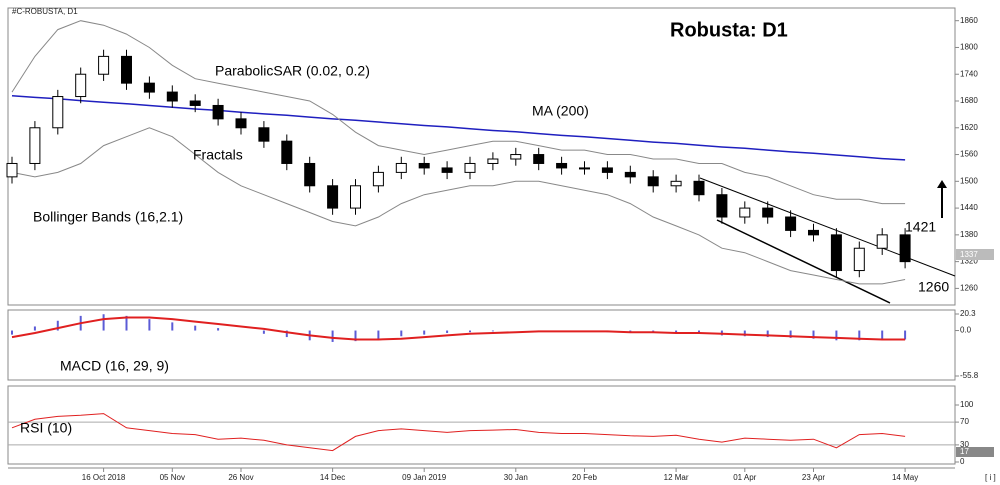 This screenshot has height=485, width=1000. I want to click on up-arrow-head, so click(942, 184).